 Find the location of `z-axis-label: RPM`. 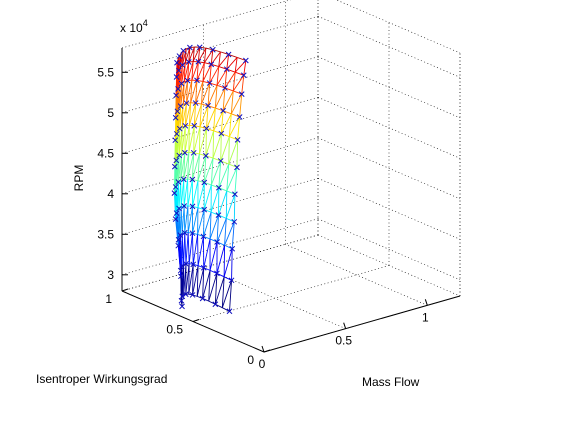

z-axis-label: RPM is located at coordinates (79, 178).